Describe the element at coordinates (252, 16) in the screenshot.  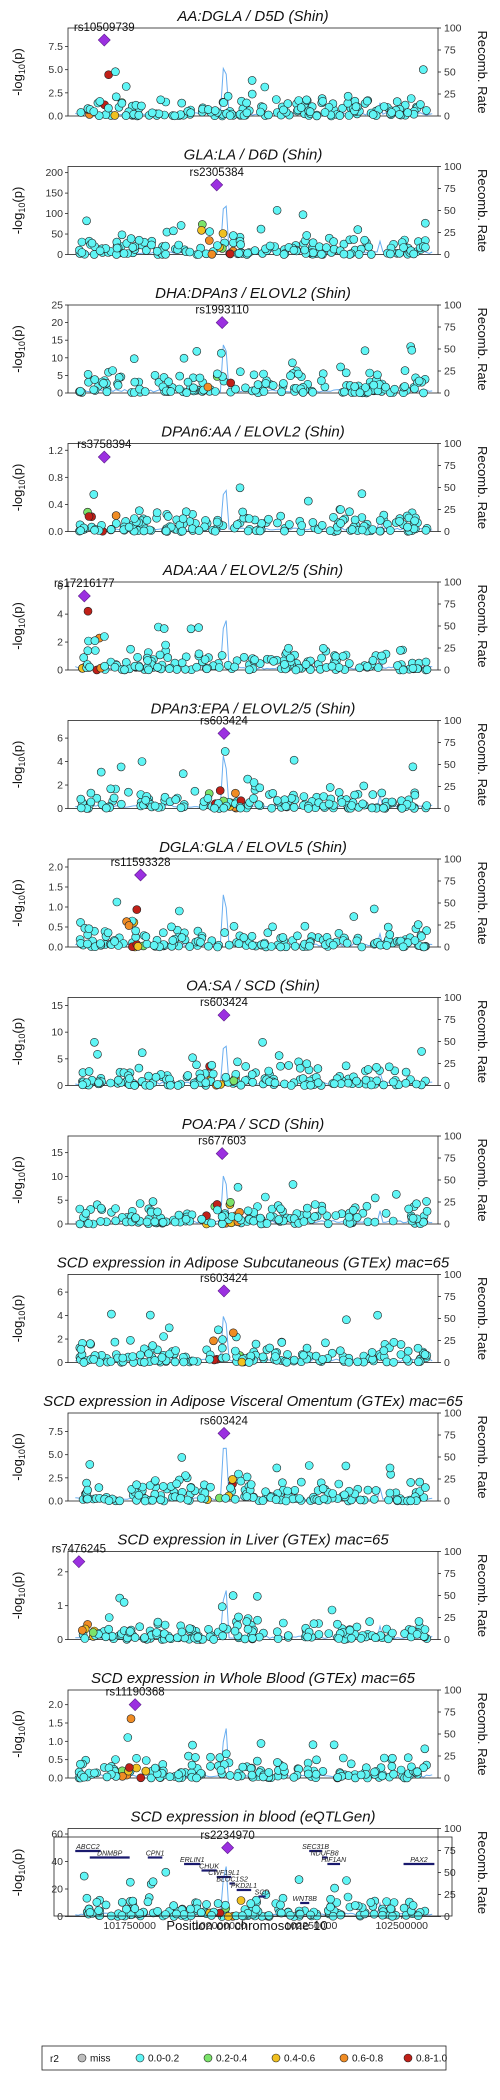
I see `panel-title: AA:DGLA / D5D (Shin)` at that location.